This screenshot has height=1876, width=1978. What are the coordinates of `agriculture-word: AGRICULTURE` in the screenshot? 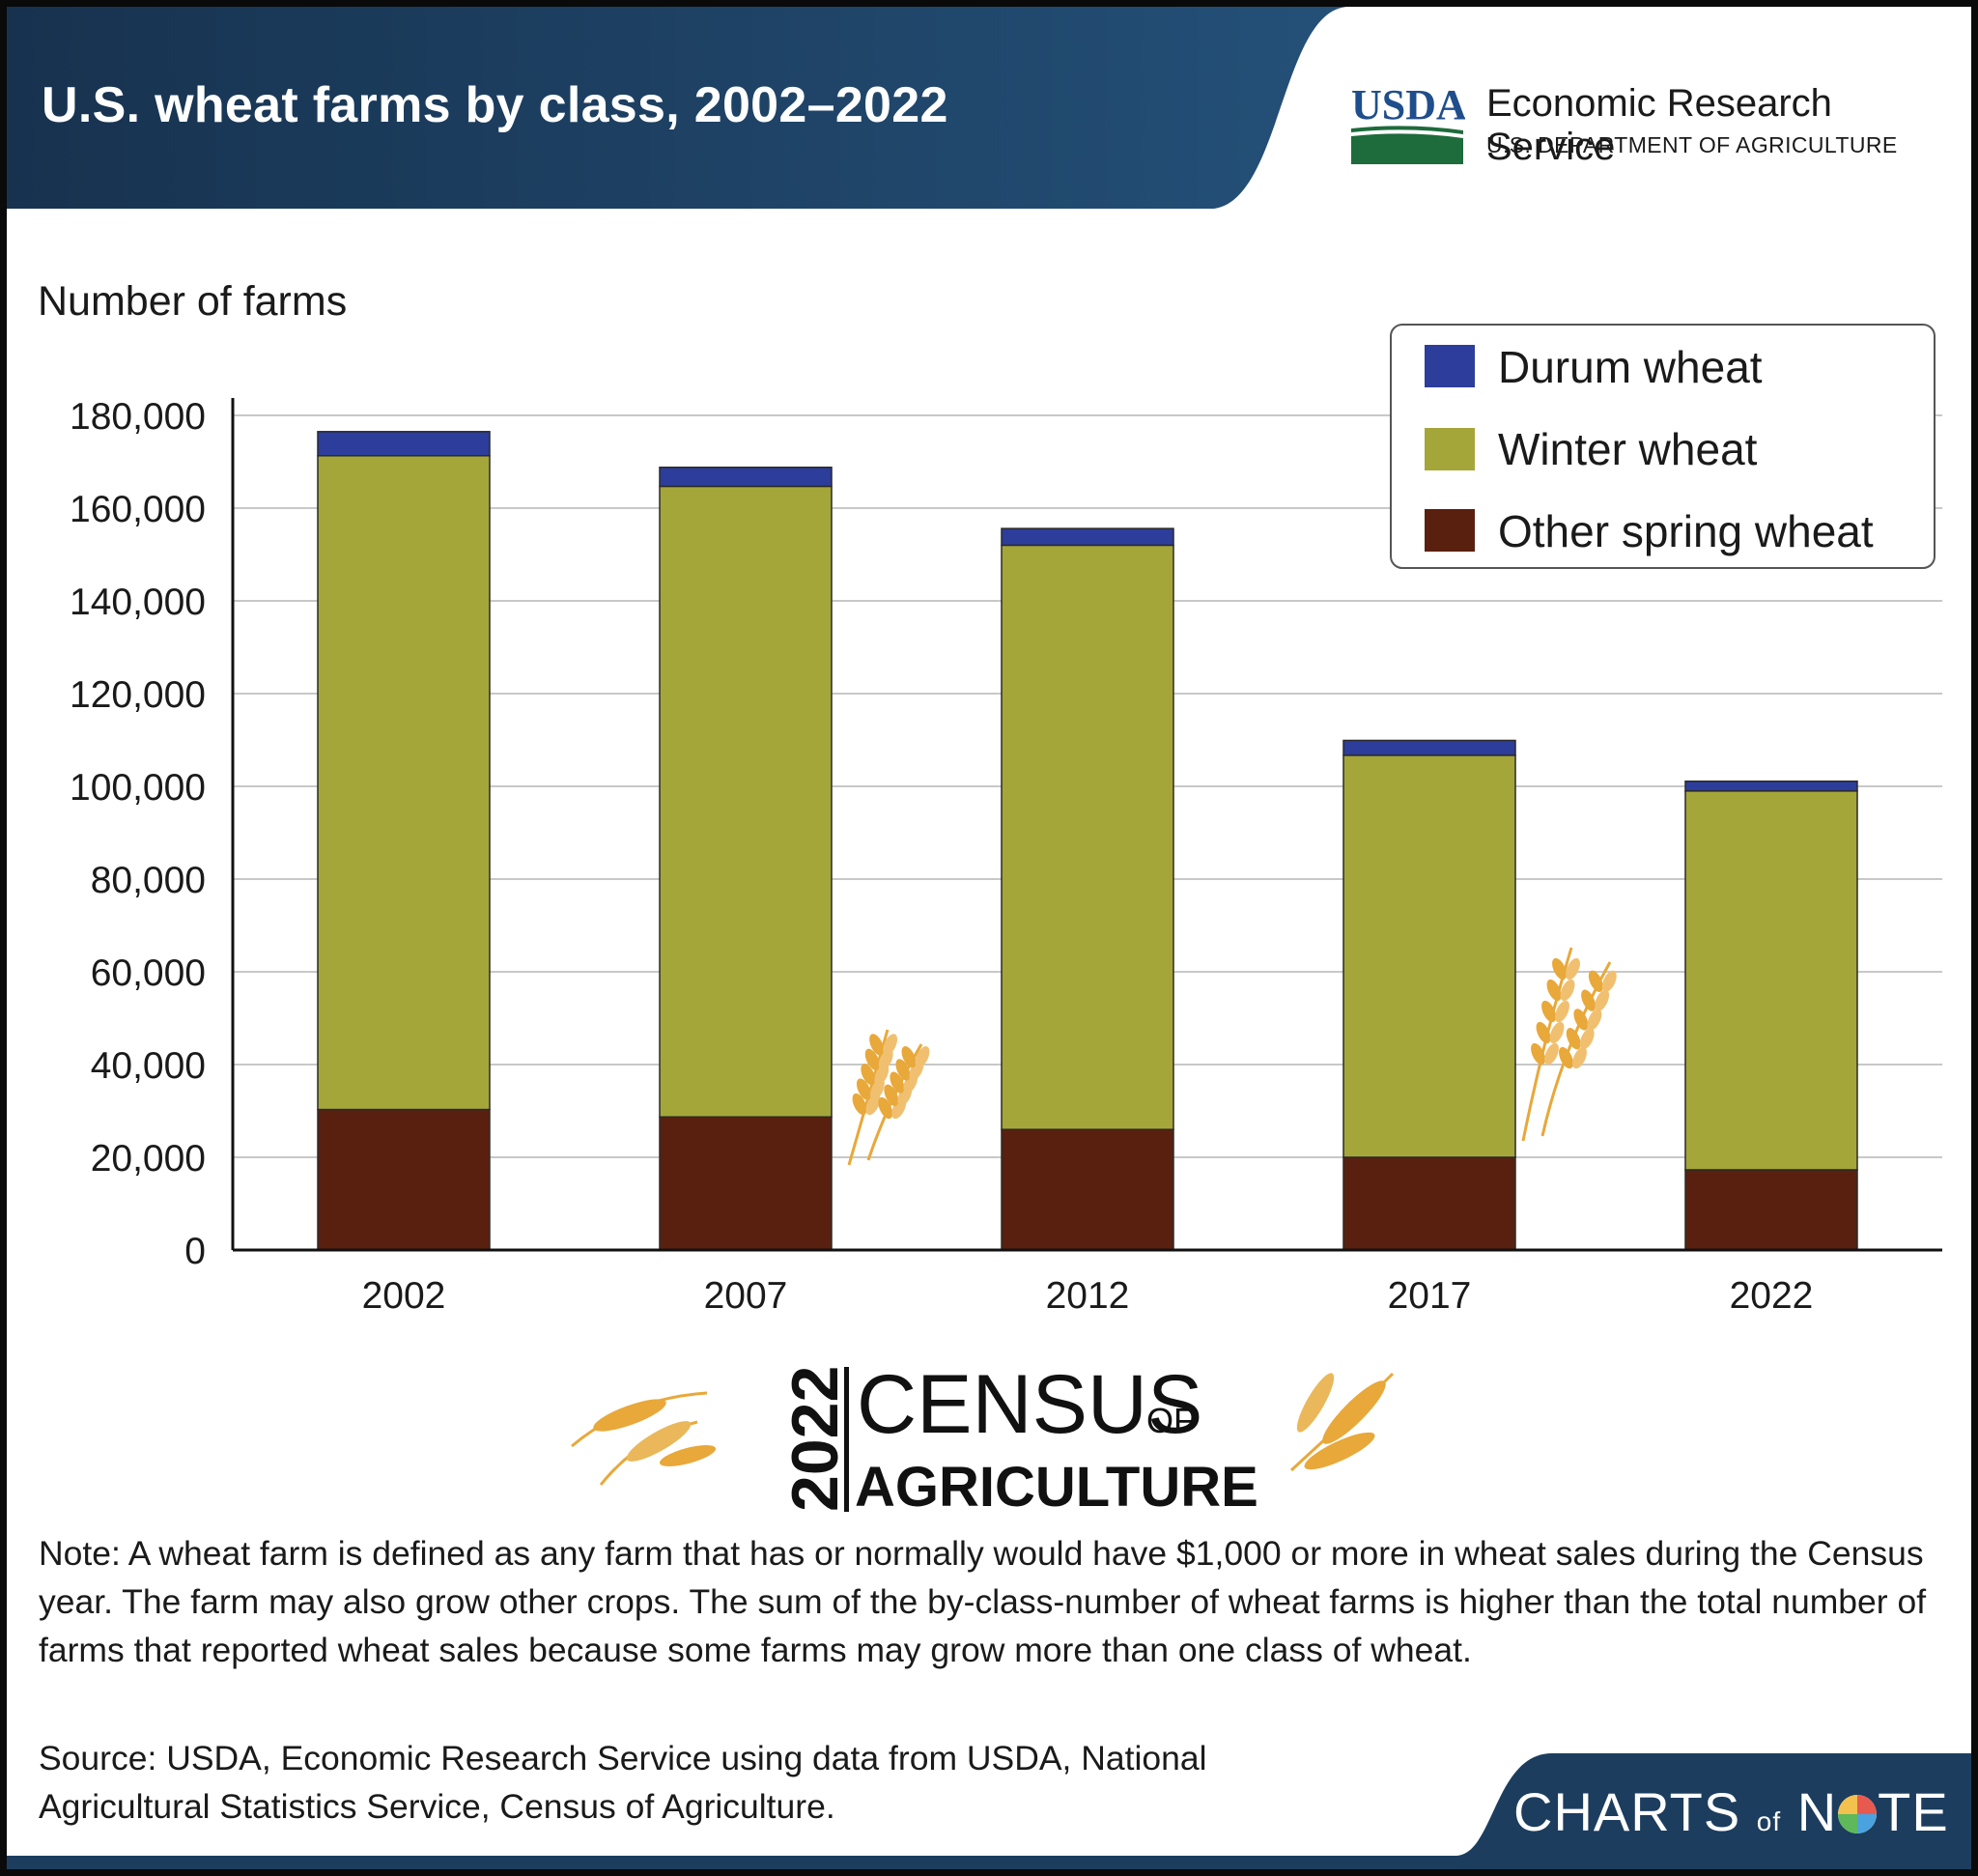 It's located at (1056, 1487).